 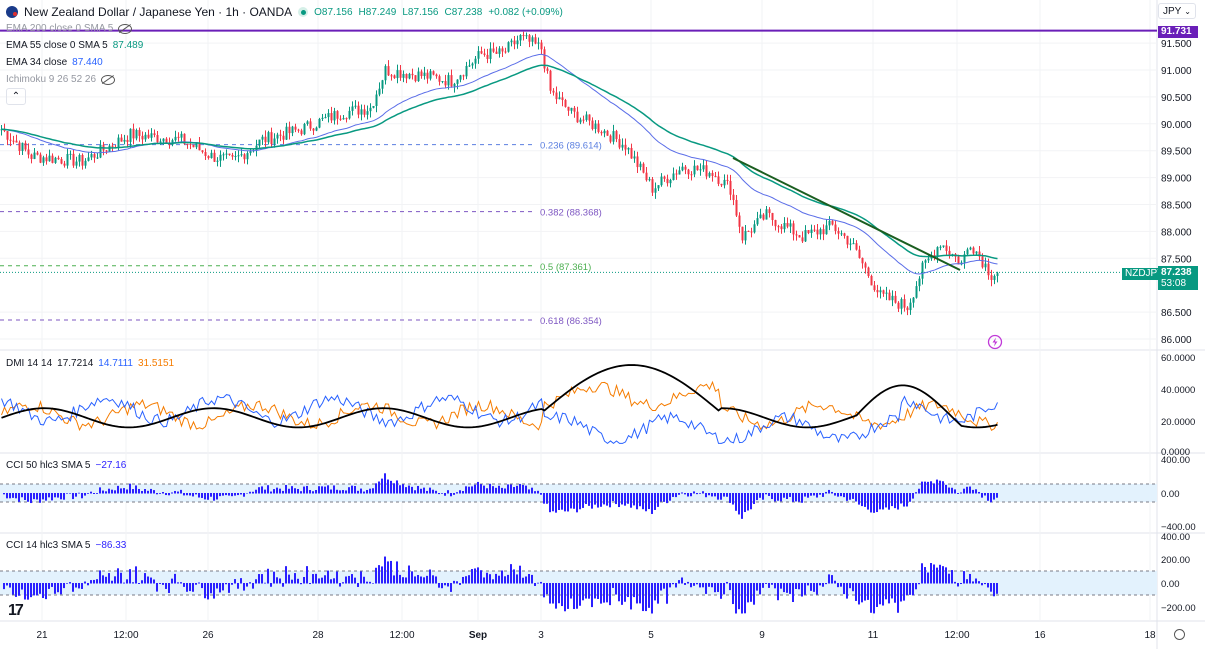 What do you see at coordinates (1175, 452) in the screenshot?
I see `dmi-tick: 0.0000` at bounding box center [1175, 452].